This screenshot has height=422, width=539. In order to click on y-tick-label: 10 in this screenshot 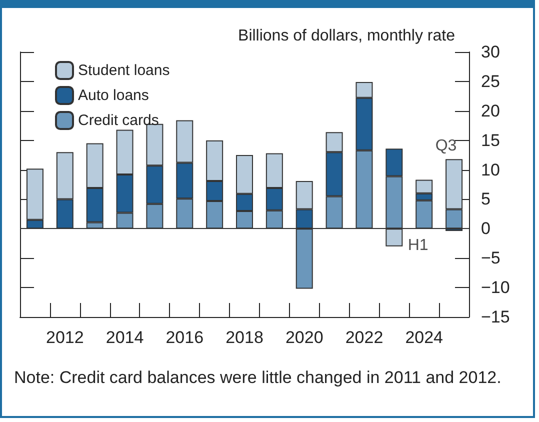, I will do `click(490, 170)`.